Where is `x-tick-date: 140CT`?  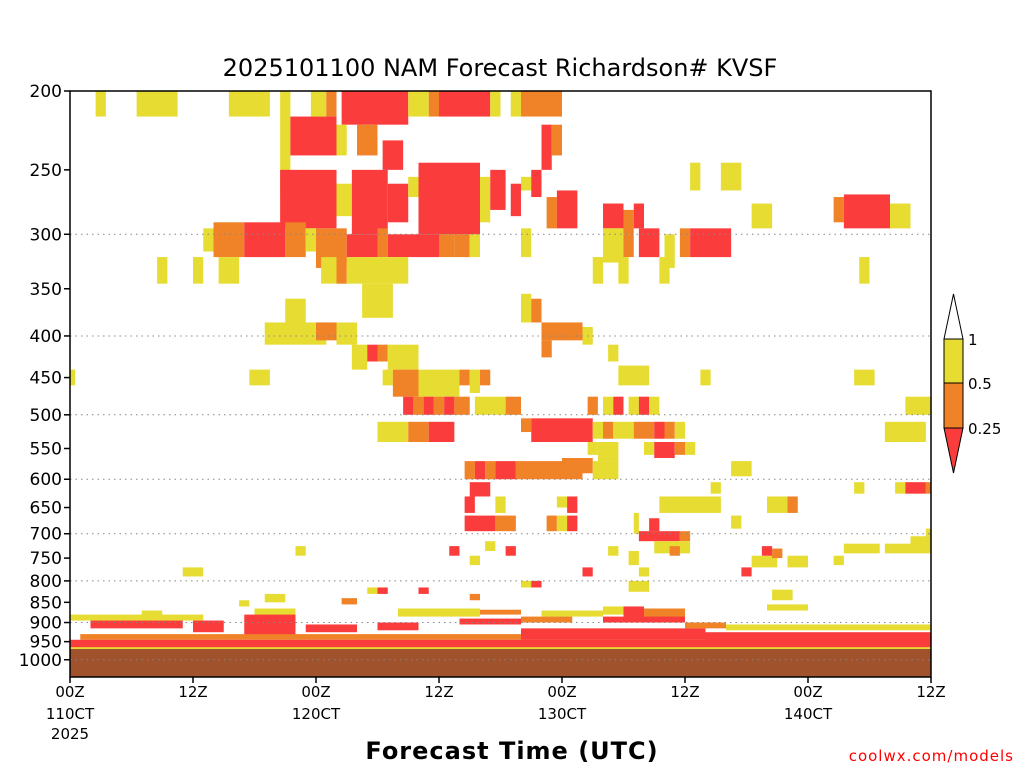 x-tick-date: 140CT is located at coordinates (808, 714).